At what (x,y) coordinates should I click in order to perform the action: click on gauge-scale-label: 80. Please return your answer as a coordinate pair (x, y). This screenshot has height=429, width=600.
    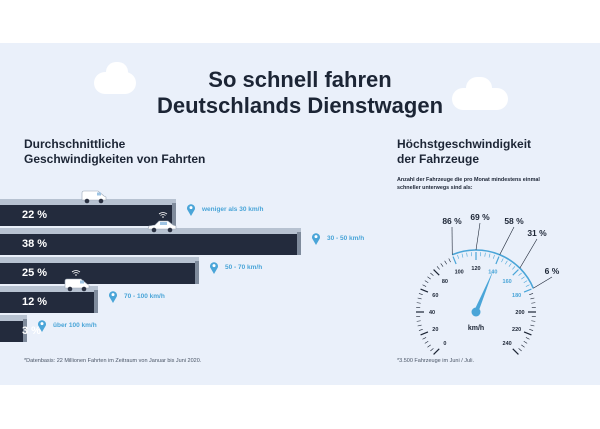
    Looking at the image, I should click on (445, 282).